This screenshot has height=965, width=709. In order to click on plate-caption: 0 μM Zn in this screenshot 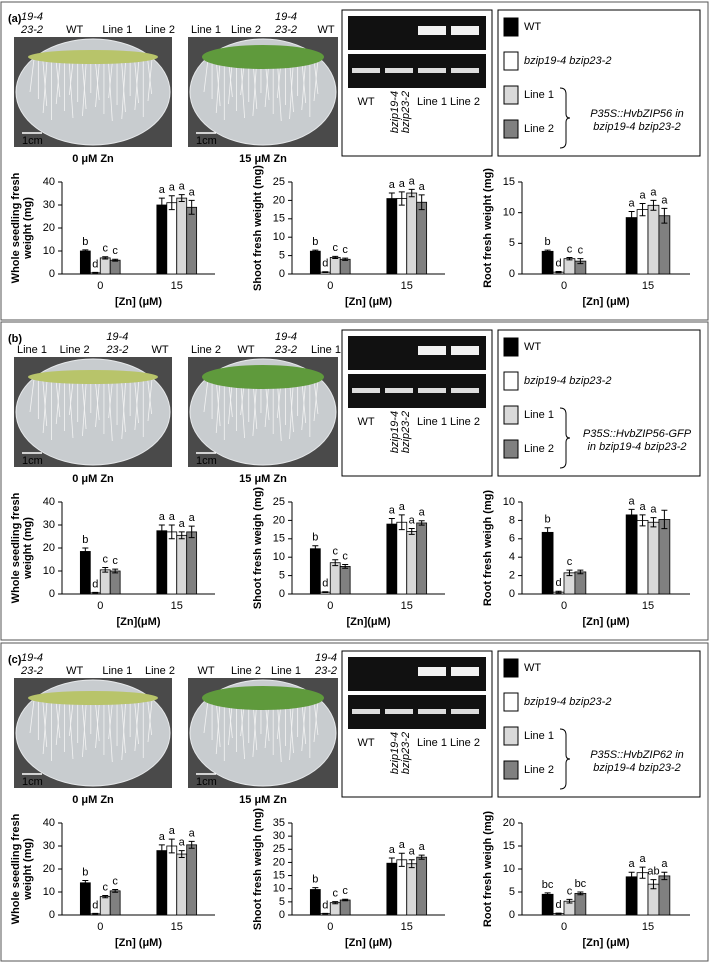, I will do `click(93, 159)`.